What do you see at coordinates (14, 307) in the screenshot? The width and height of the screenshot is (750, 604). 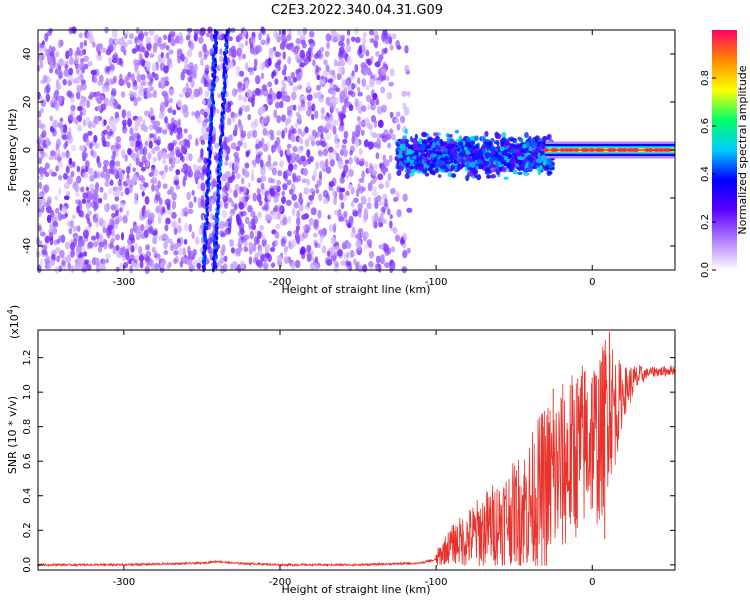 I see `snr-scale-suffix: )` at bounding box center [14, 307].